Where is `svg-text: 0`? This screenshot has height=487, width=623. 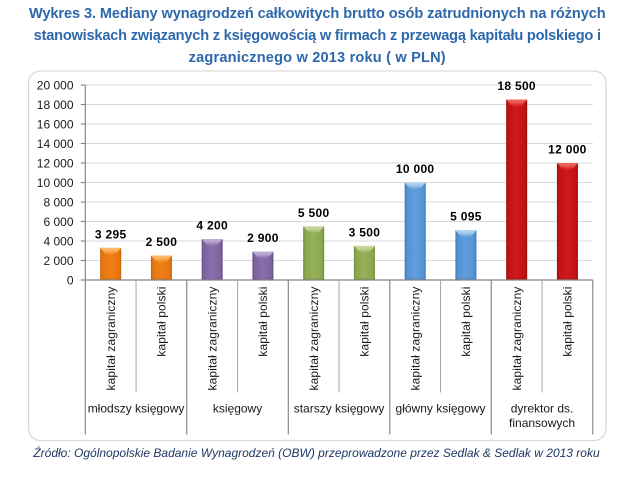
svg-text: 0 is located at coordinates (70, 281).